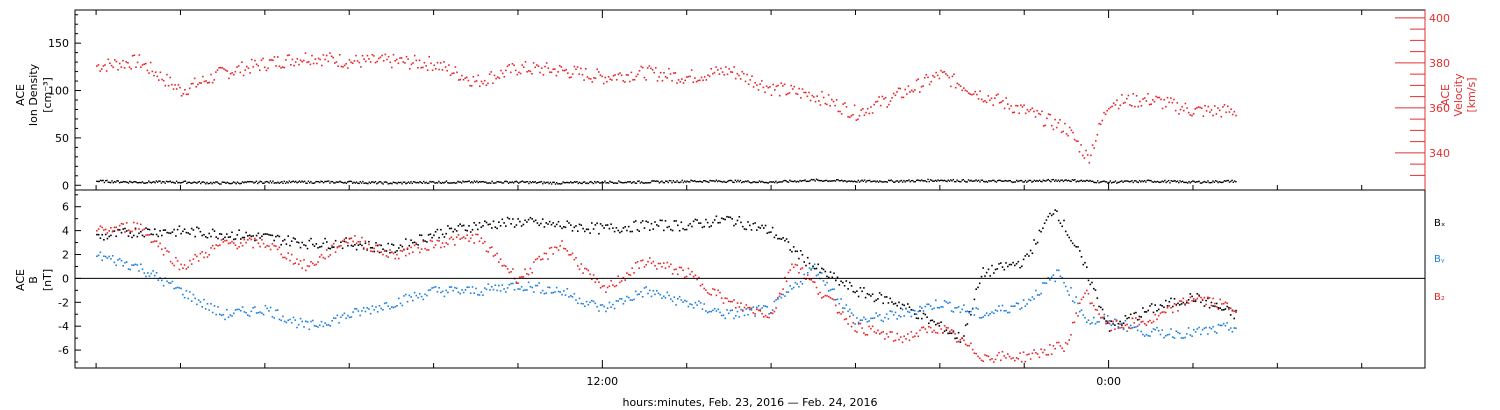 This screenshot has width=1500, height=410. What do you see at coordinates (1445, 95) in the screenshot?
I see `top-right-label-line-1: ACE` at bounding box center [1445, 95].